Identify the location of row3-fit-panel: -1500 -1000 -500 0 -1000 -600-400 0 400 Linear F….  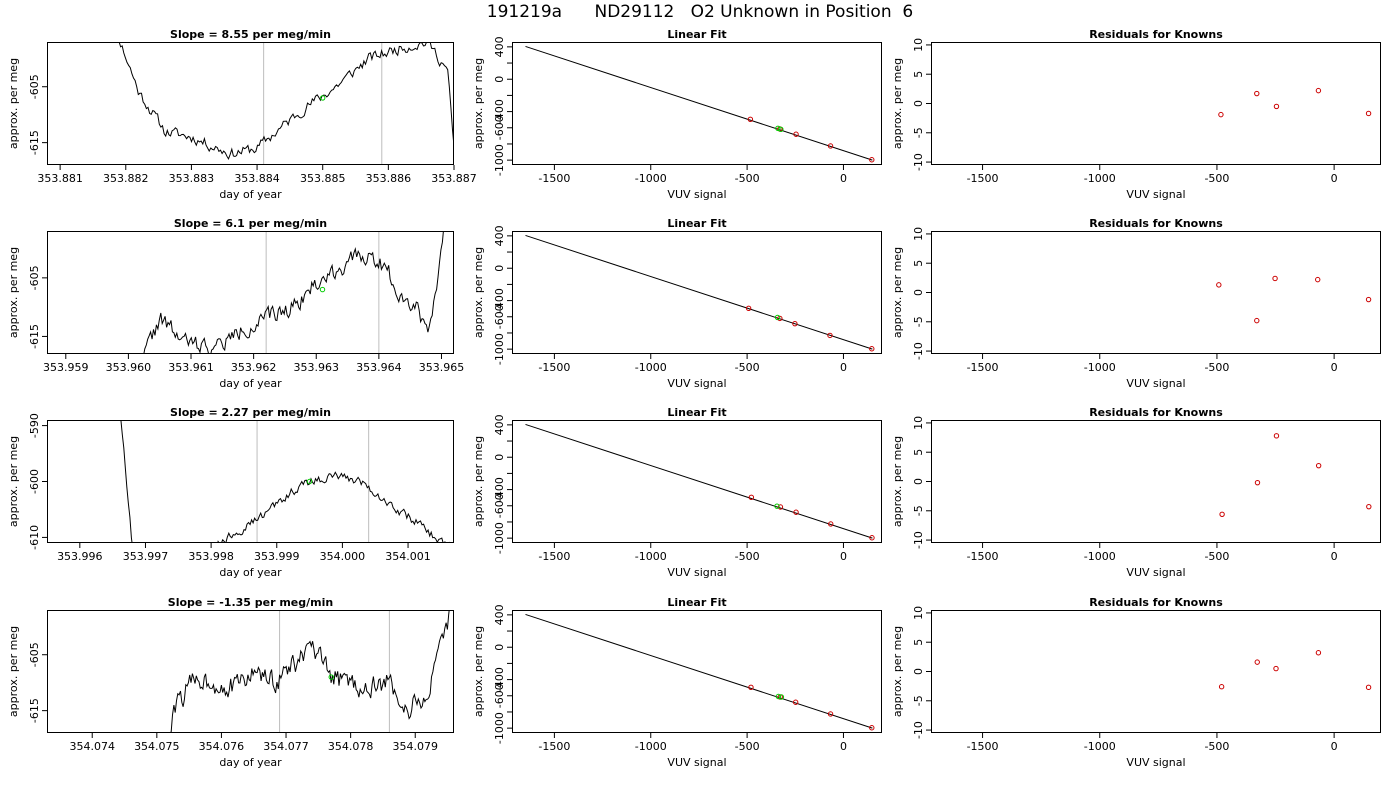
(677, 492).